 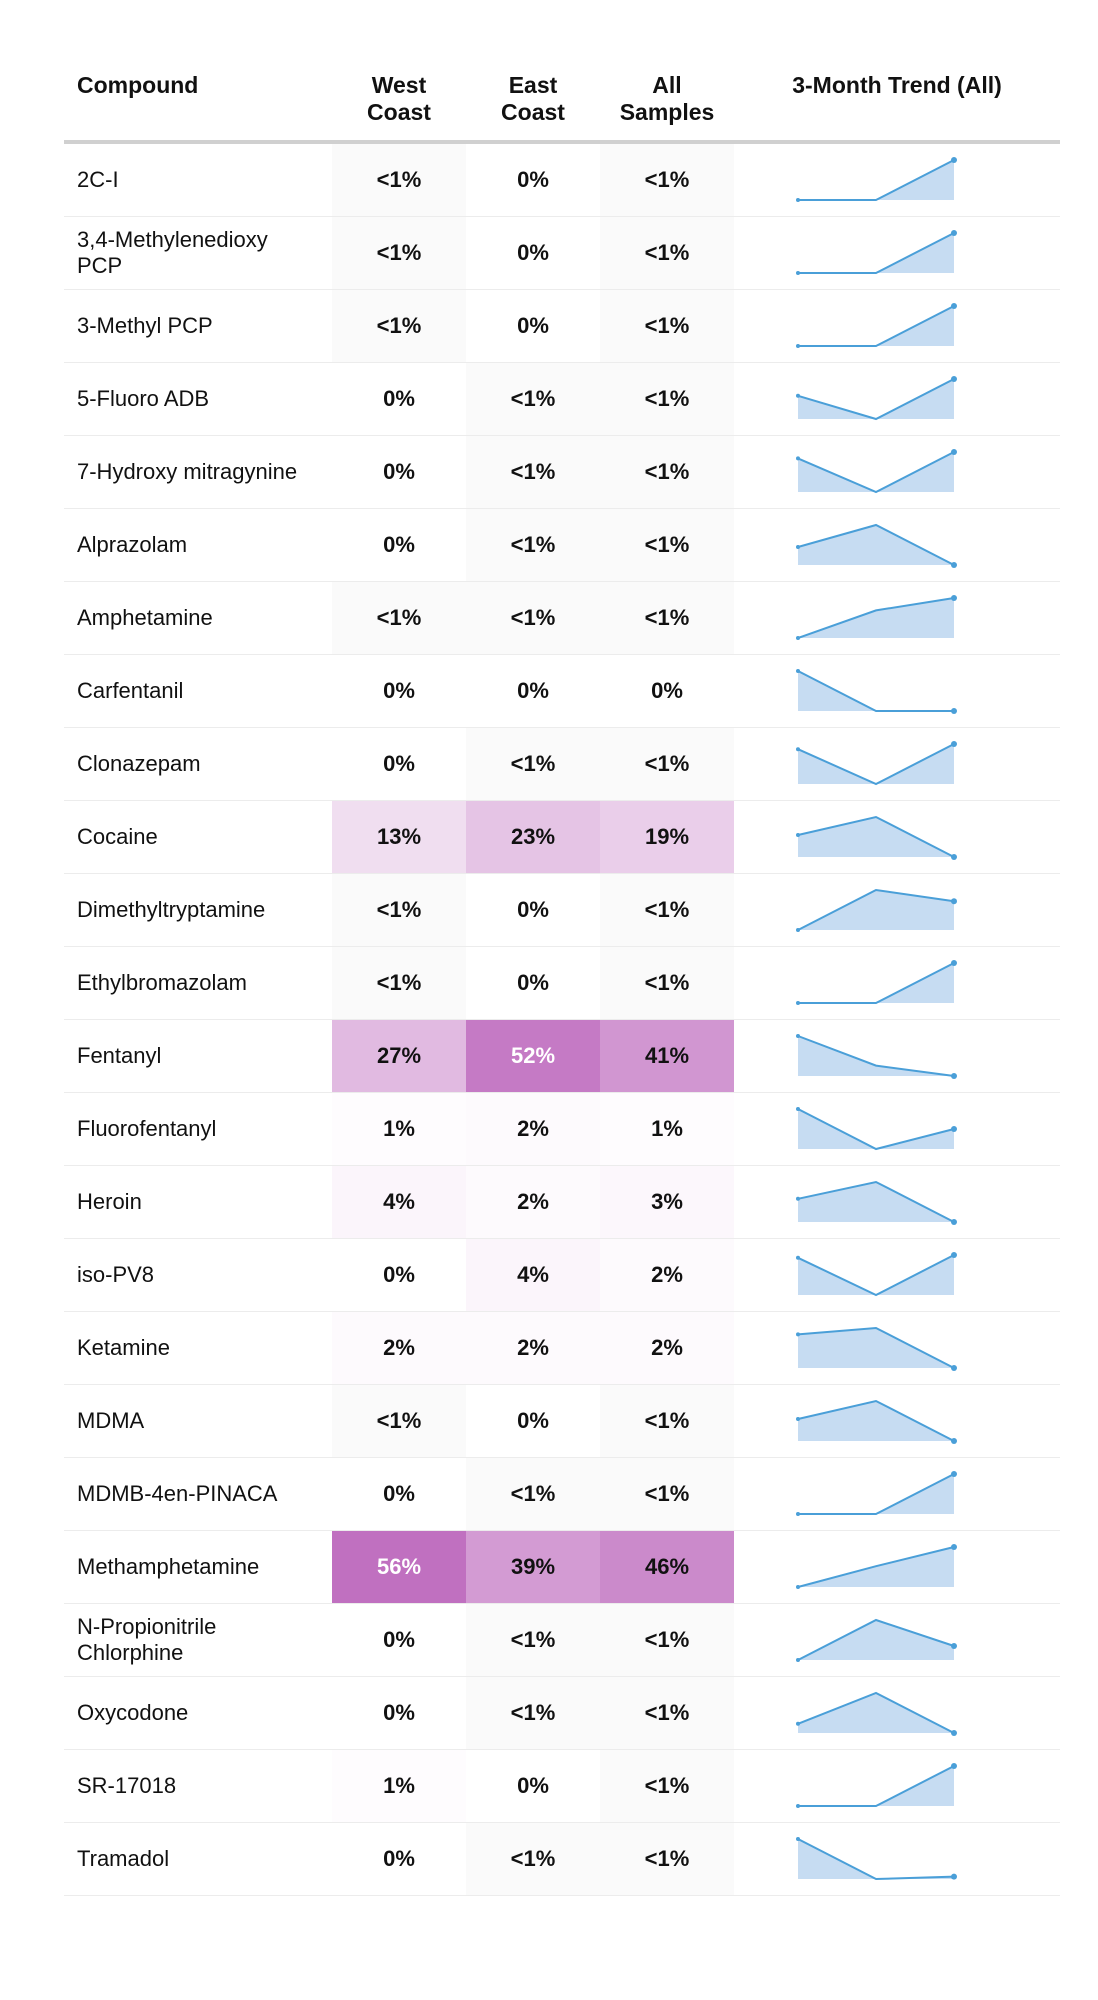 What do you see at coordinates (138, 85) in the screenshot?
I see `column-header-text: Compound` at bounding box center [138, 85].